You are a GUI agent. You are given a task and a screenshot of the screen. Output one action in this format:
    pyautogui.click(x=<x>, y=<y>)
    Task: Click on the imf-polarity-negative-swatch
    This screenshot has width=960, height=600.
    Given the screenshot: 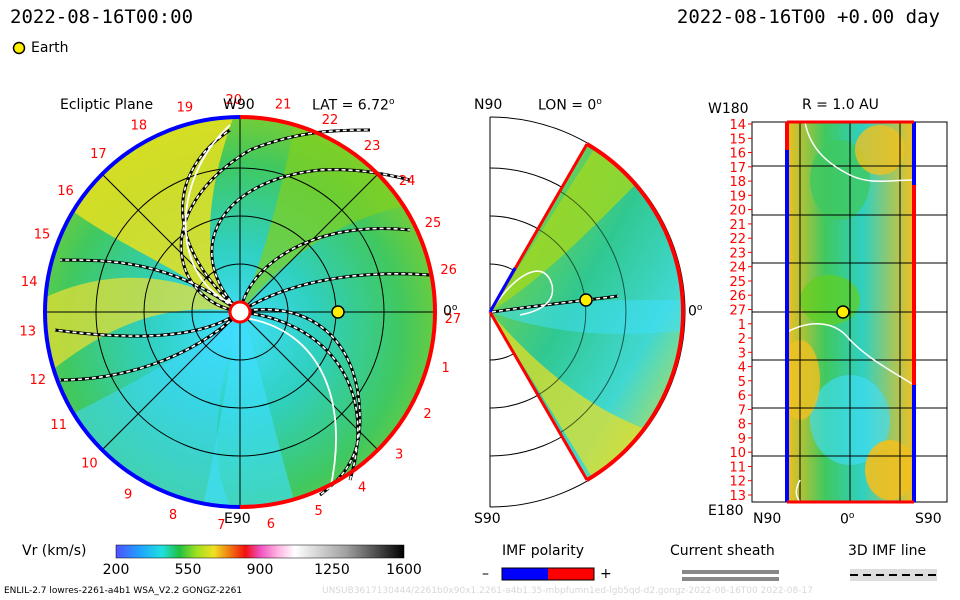 What is the action you would take?
    pyautogui.click(x=525, y=574)
    